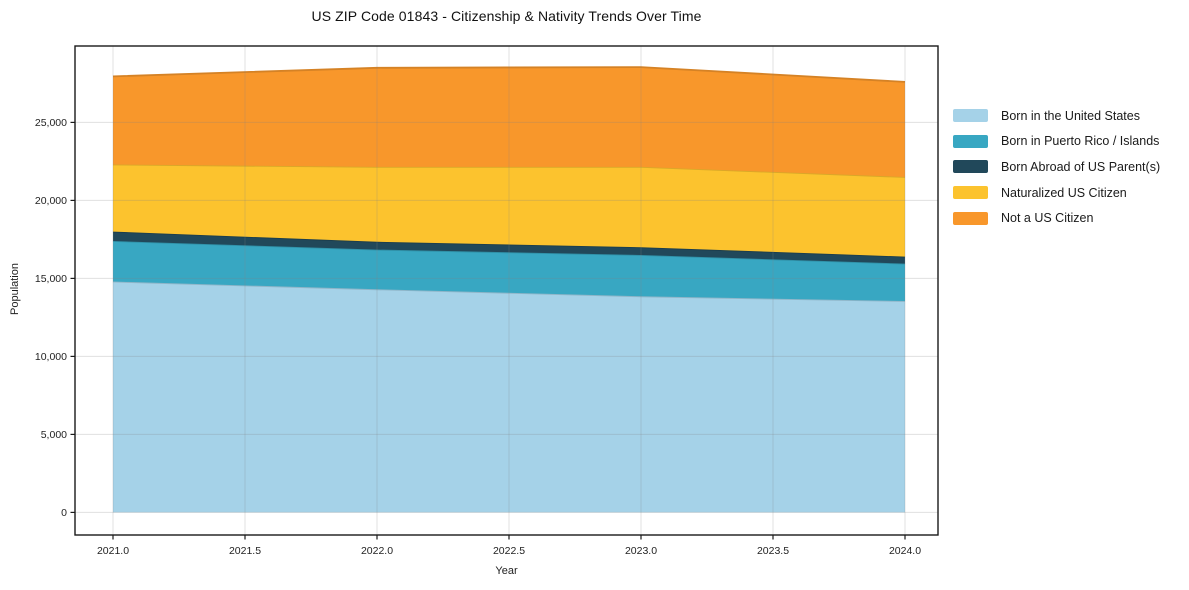  I want to click on area-born-in-puerto-rico-islands, so click(509, 271).